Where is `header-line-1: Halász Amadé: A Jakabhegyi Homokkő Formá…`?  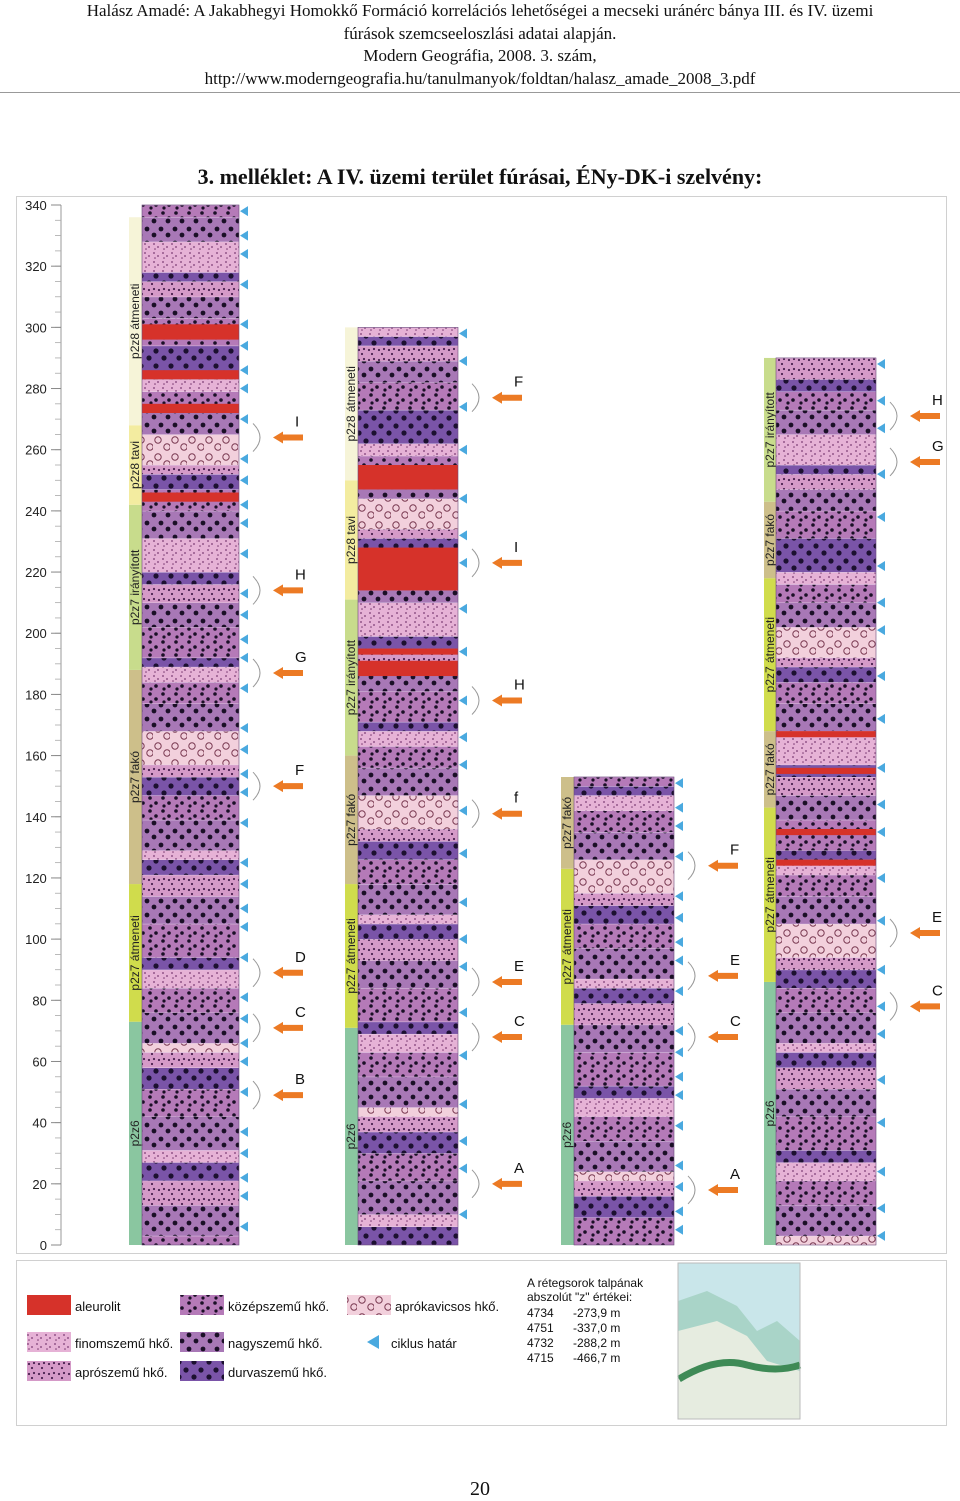 header-line-1: Halász Amadé: A Jakabhegyi Homokkő Formá… is located at coordinates (480, 10).